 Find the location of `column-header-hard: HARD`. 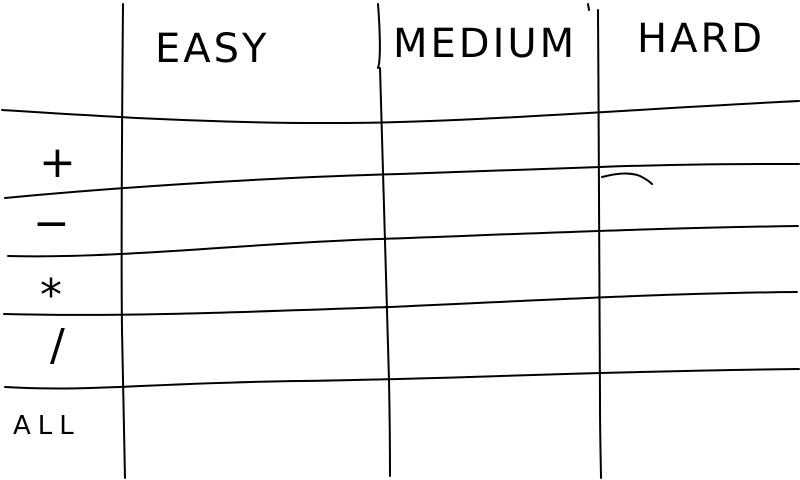

column-header-hard: HARD is located at coordinates (701, 39).